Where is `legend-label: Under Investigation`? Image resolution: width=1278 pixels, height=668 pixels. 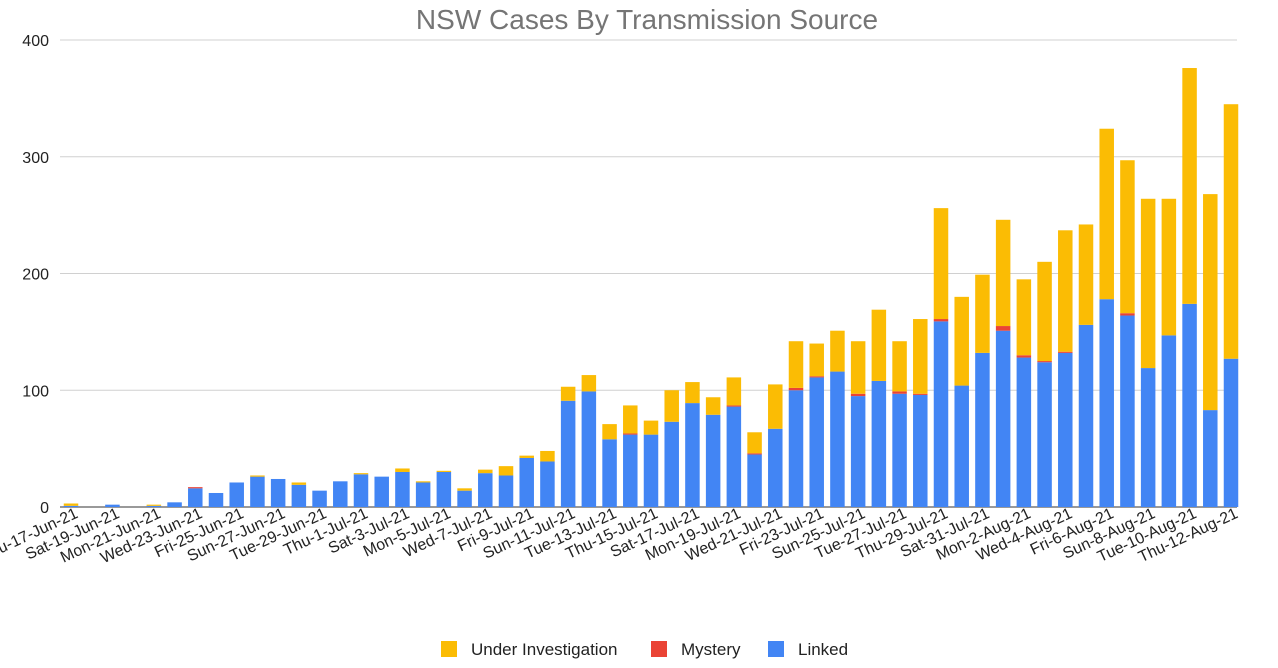
legend-label: Under Investigation is located at coordinates (544, 649).